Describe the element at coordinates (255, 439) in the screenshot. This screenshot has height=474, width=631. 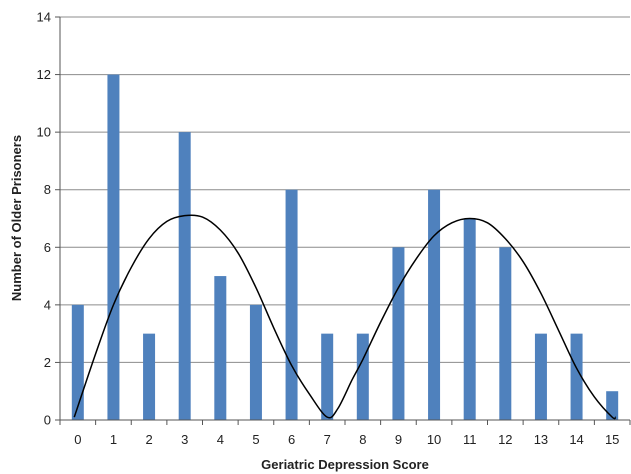
I see `x-tick-label-5: 5` at that location.